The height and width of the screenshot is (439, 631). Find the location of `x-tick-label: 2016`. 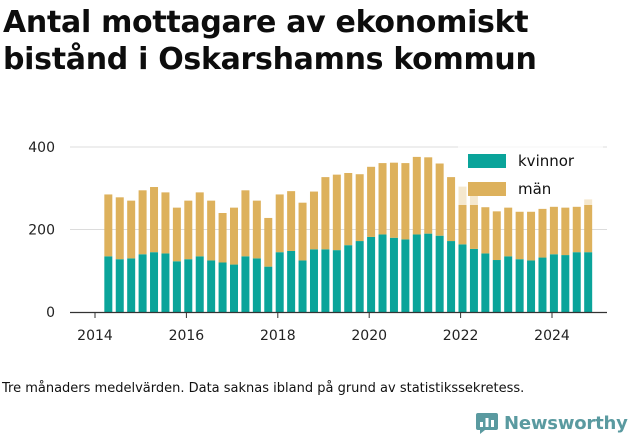

x-tick-label: 2016 is located at coordinates (187, 336).